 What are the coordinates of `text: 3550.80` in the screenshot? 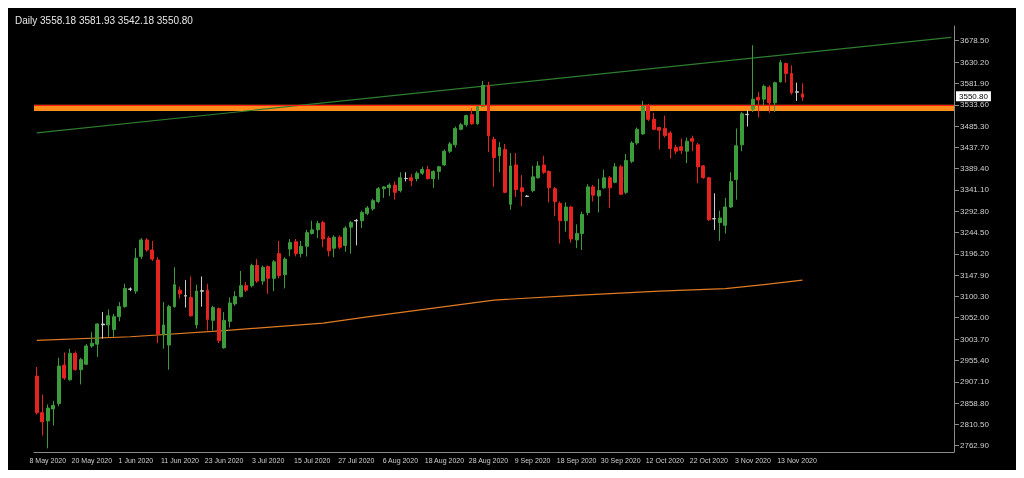 It's located at (974, 96).